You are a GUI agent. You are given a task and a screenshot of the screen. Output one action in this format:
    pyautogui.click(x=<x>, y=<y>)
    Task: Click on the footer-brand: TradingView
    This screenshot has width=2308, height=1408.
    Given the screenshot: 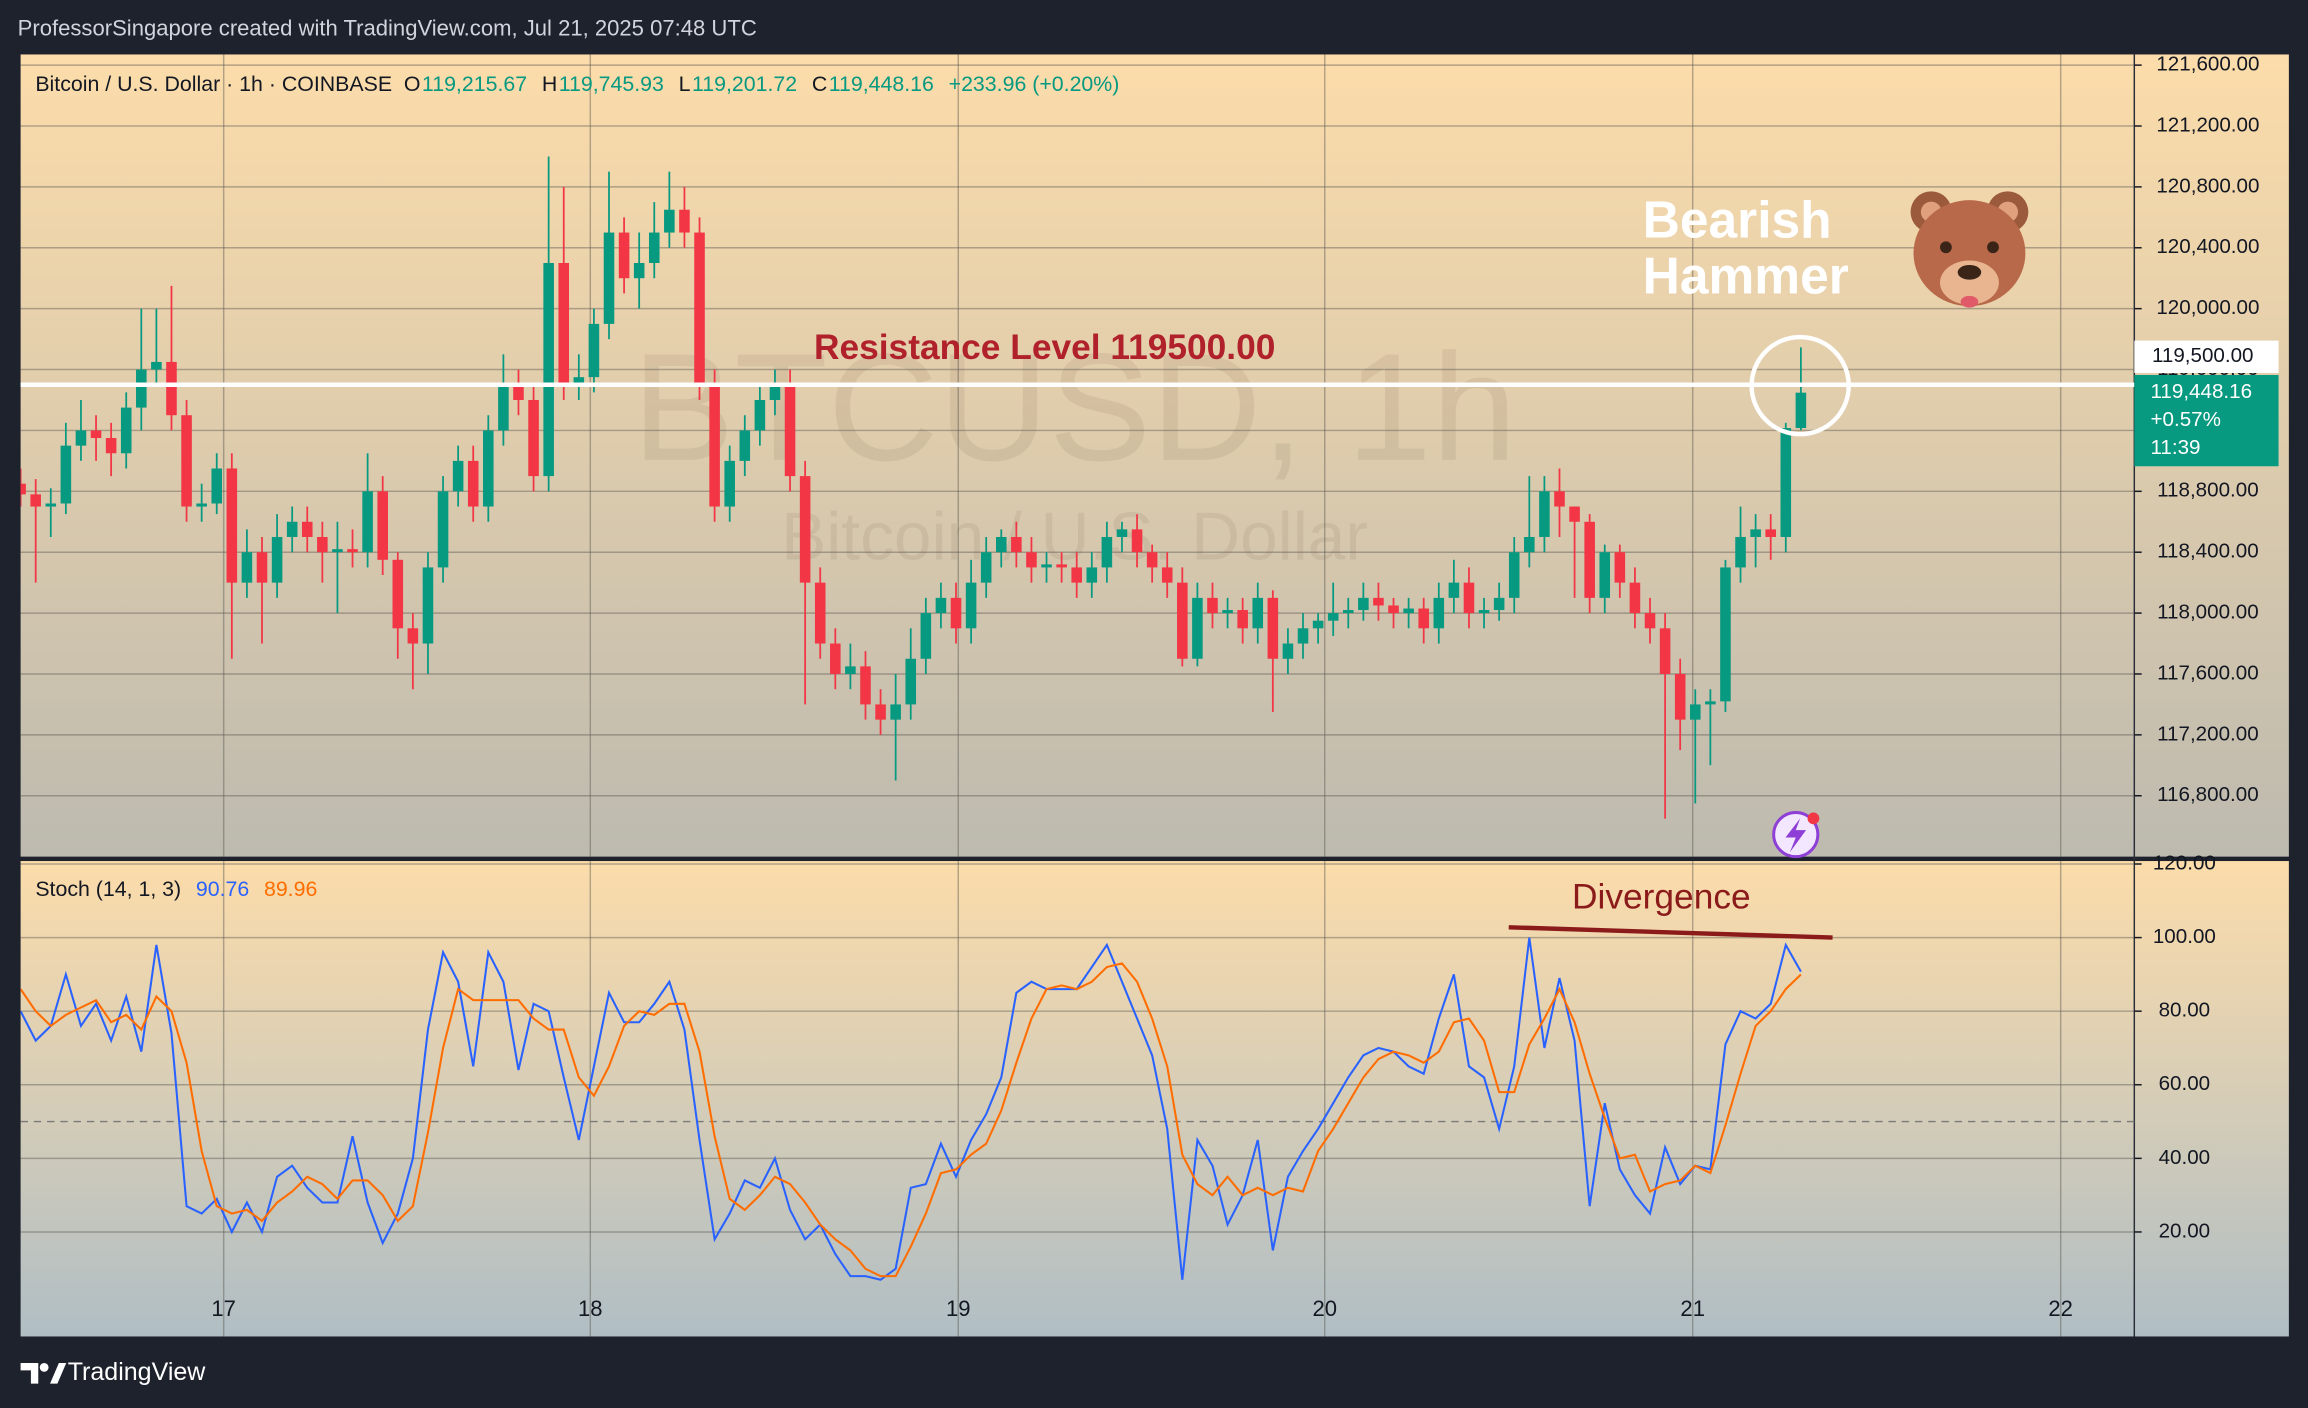 What is the action you would take?
    pyautogui.click(x=137, y=1372)
    